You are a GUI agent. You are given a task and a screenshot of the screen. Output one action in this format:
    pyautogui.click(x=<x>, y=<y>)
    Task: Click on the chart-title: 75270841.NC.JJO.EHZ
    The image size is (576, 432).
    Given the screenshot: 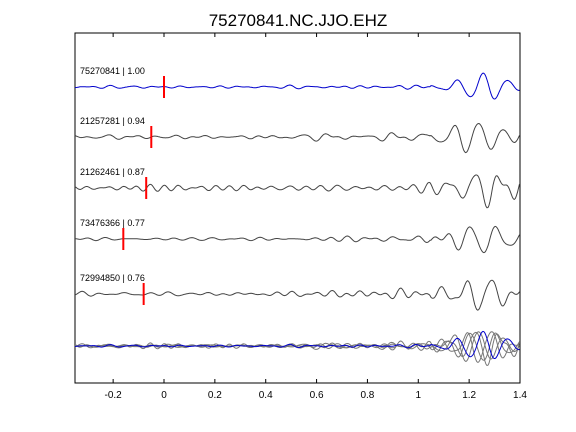 What is the action you would take?
    pyautogui.click(x=298, y=20)
    